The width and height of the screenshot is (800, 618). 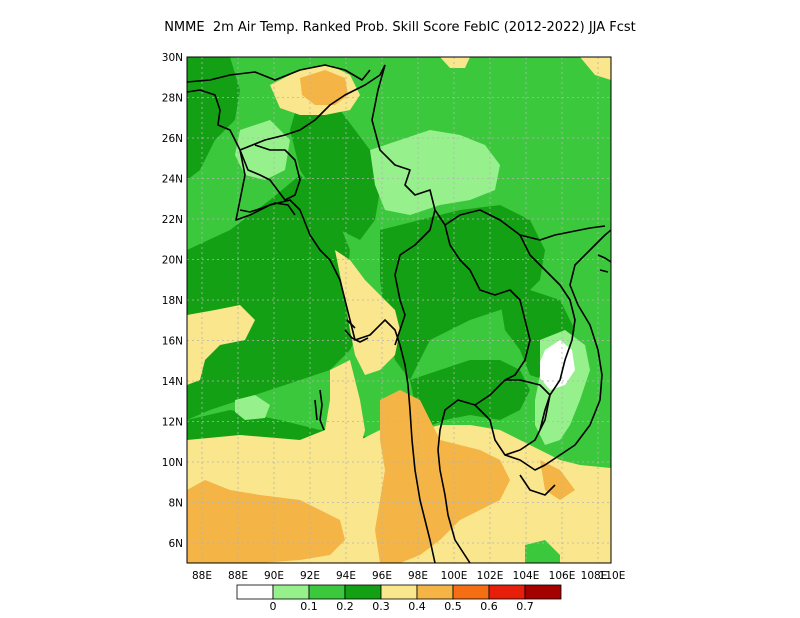 I want to click on lat-tick-label: 26N, so click(x=172, y=139).